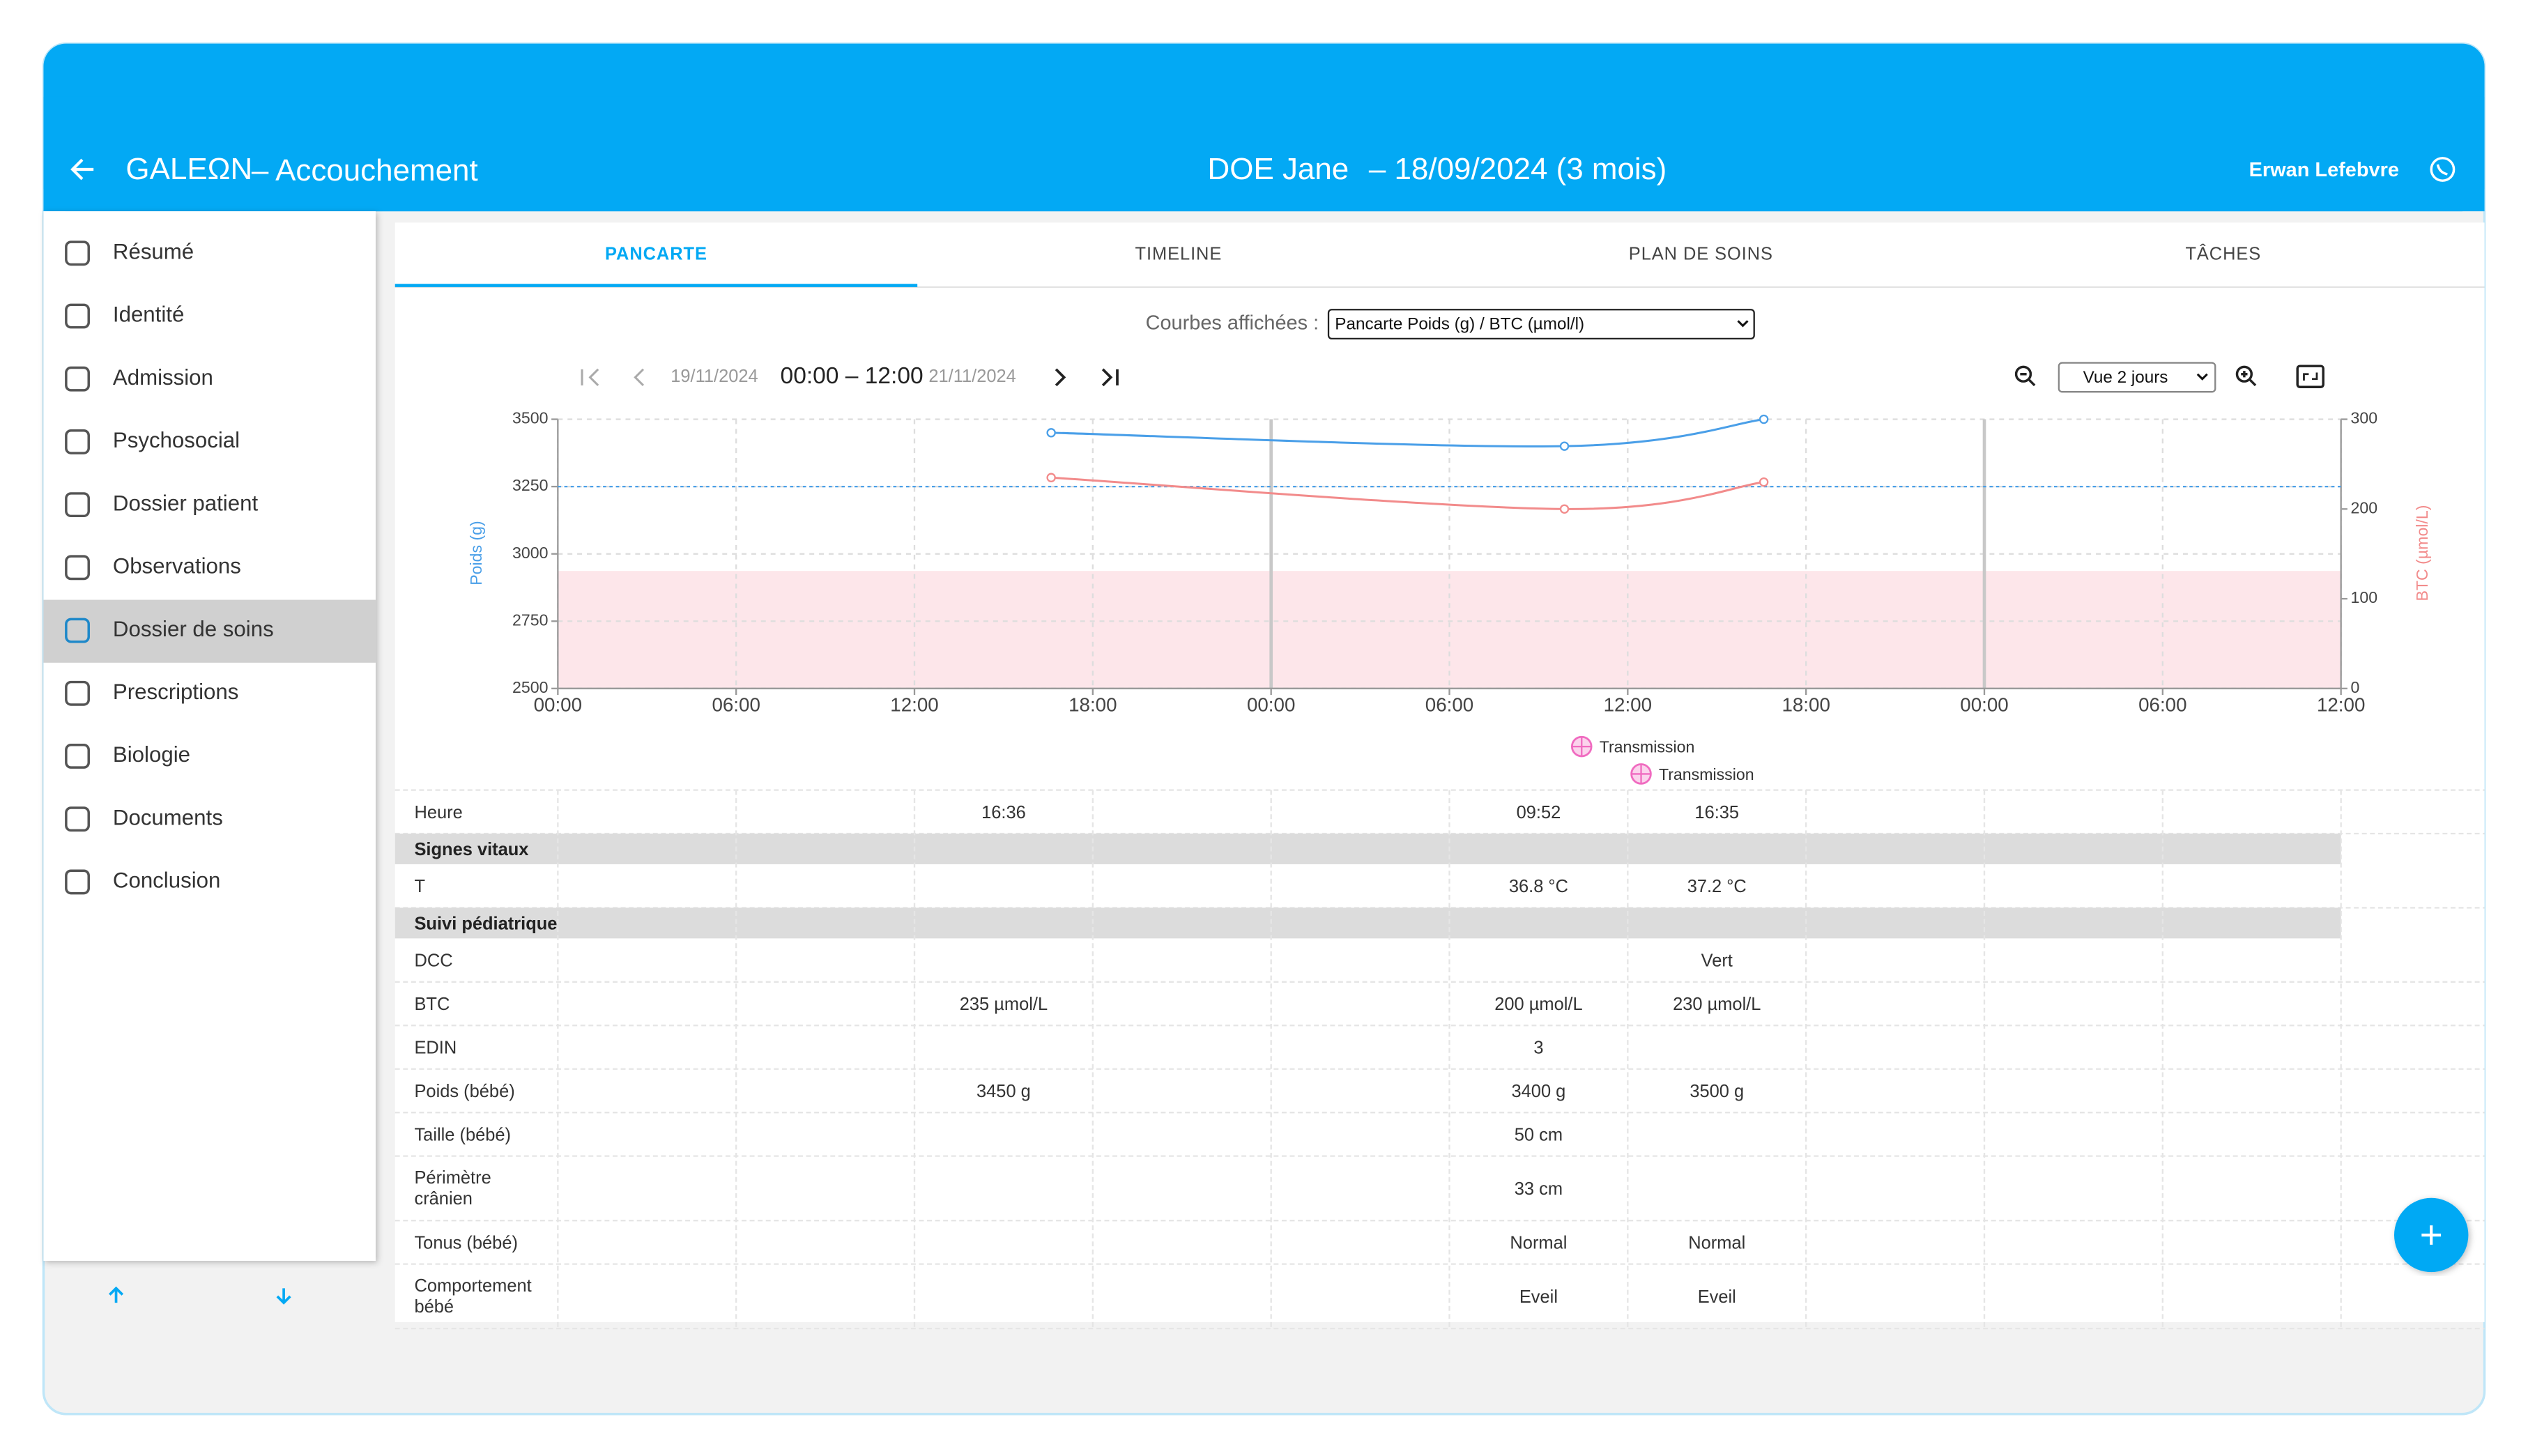 This screenshot has width=2528, height=1456. Describe the element at coordinates (176, 440) in the screenshot. I see `sidebar-item: Psychosocial` at that location.